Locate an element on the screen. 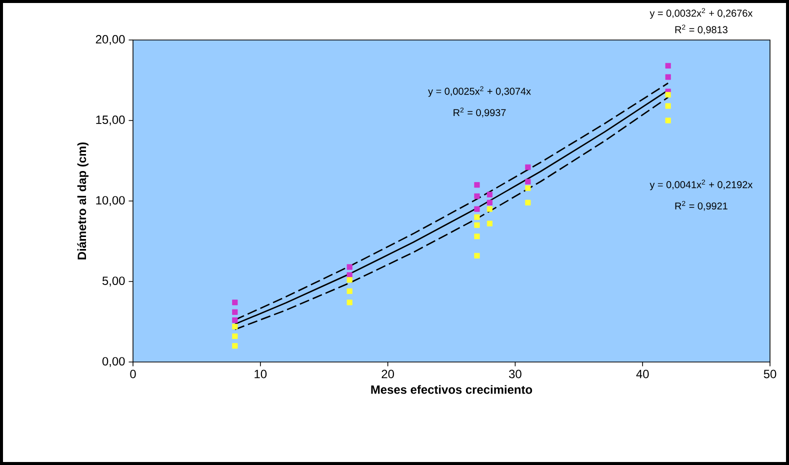 The height and width of the screenshot is (465, 789). x-tick-label: 10 is located at coordinates (260, 374).